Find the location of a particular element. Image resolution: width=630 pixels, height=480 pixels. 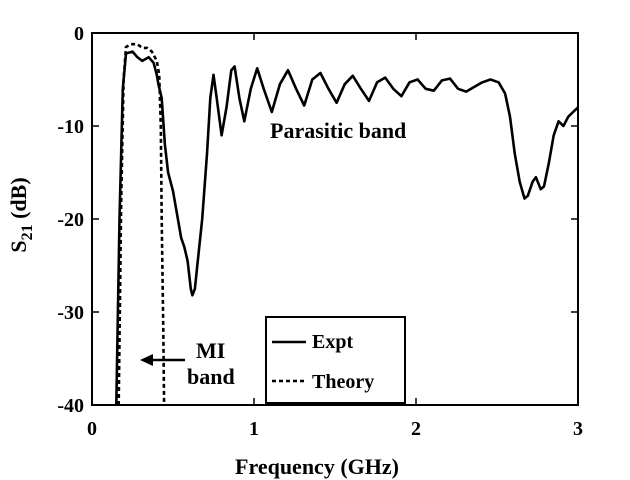

x-tick-label: 0 is located at coordinates (92, 429).